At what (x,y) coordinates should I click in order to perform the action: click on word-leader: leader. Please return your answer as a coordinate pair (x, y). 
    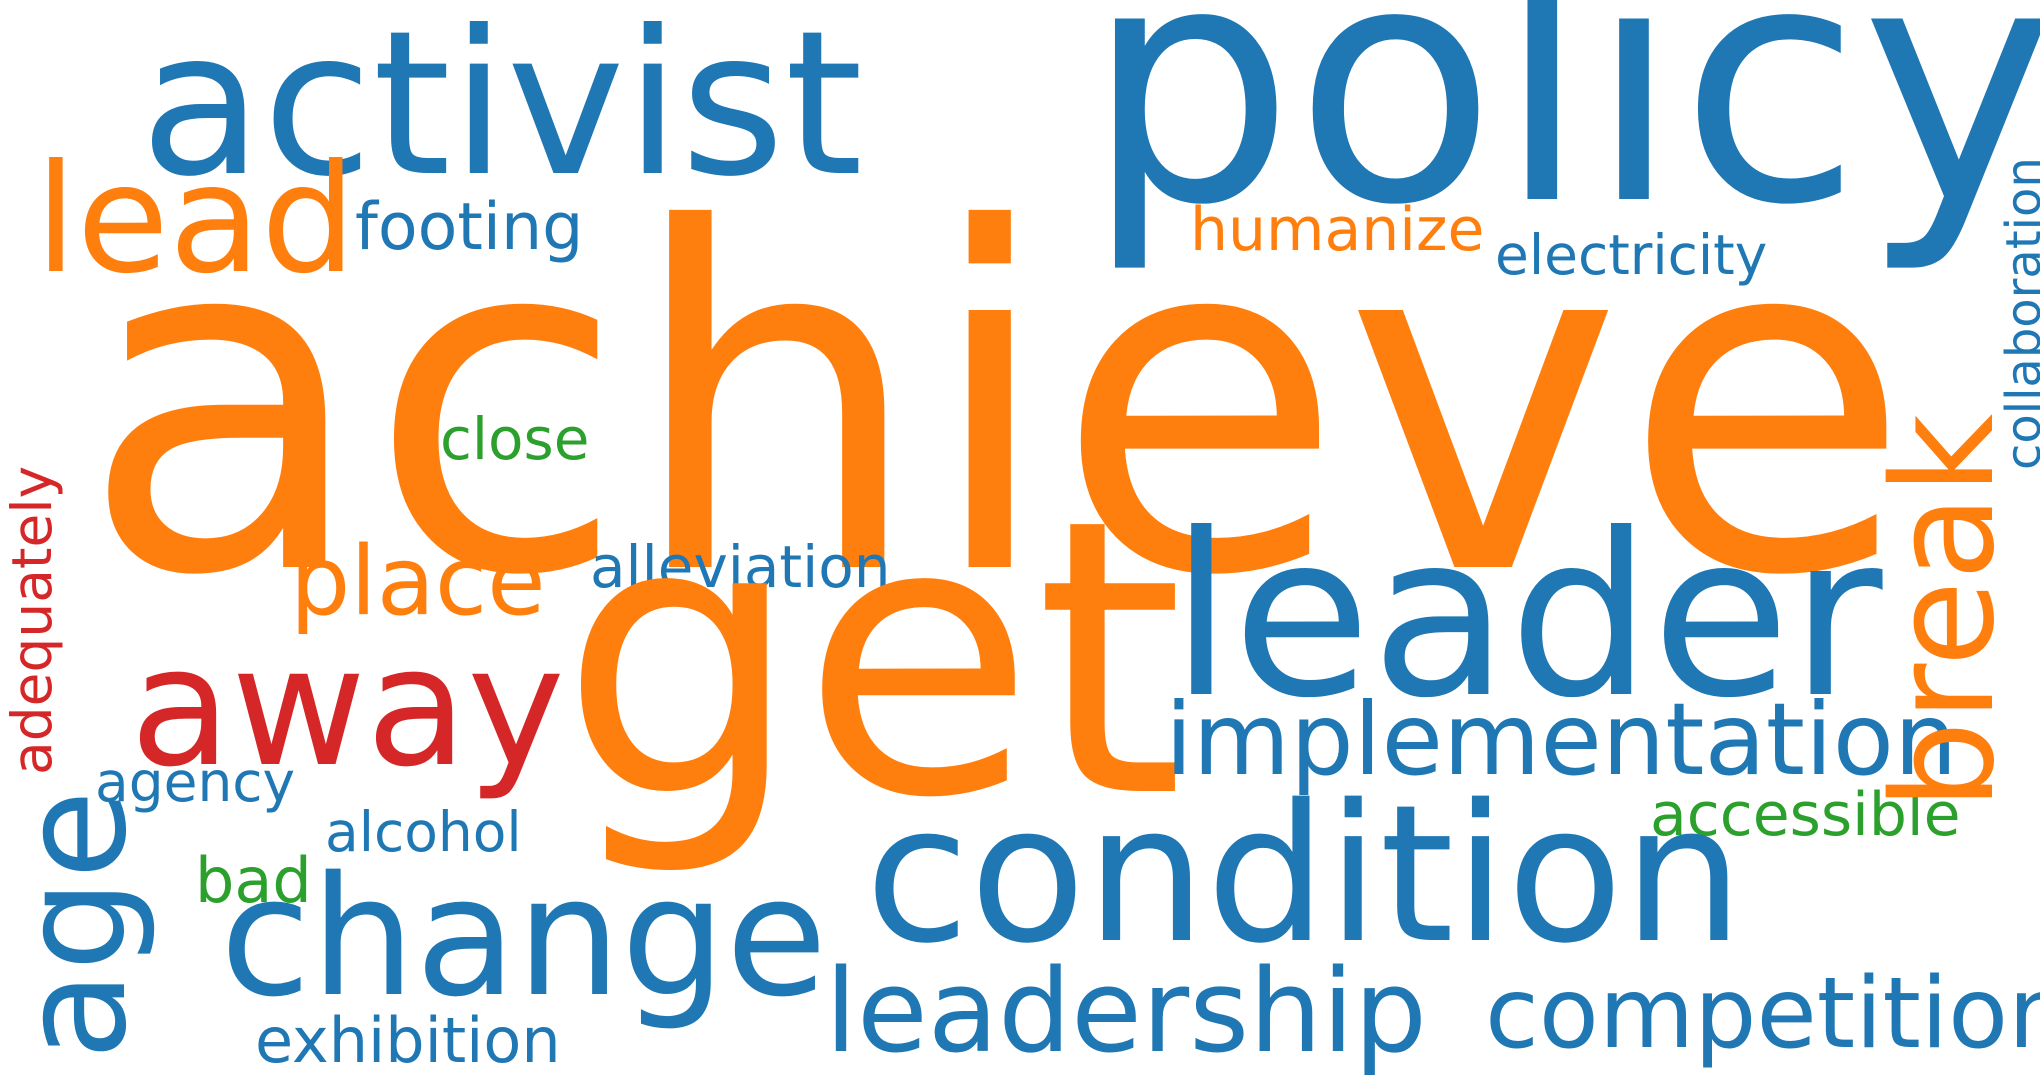
    Looking at the image, I should click on (1526, 617).